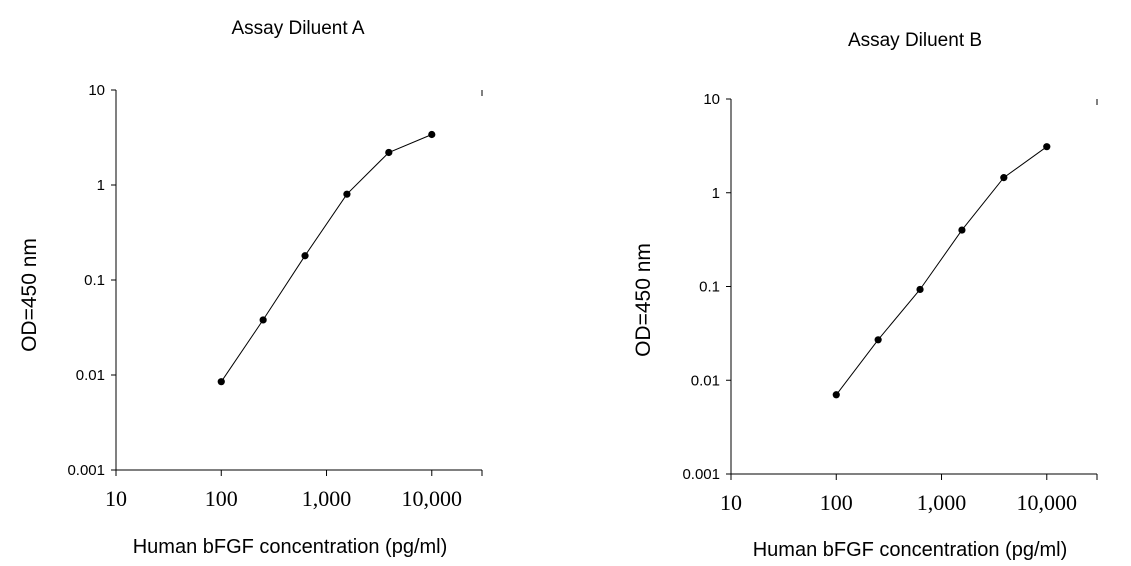 The height and width of the screenshot is (566, 1131). Describe the element at coordinates (915, 40) in the screenshot. I see `chart-title: Assay Diluent B` at that location.